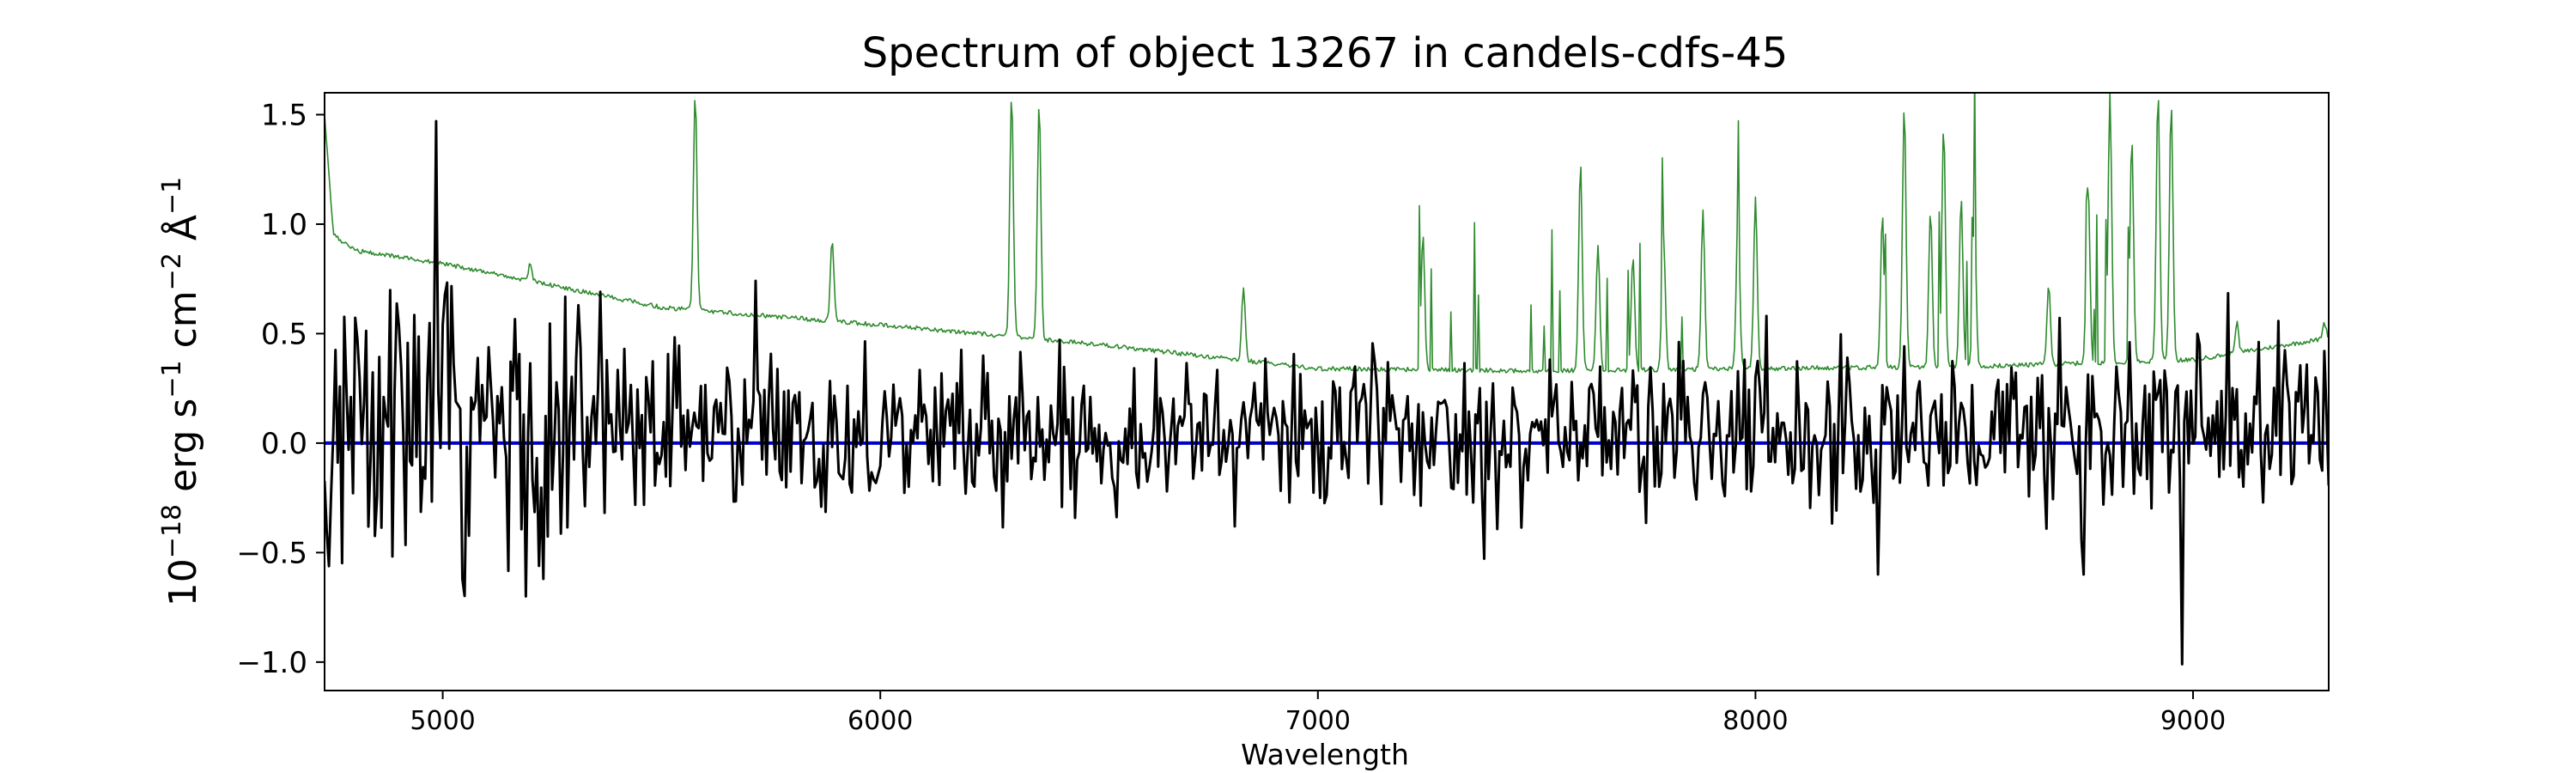 The image size is (2576, 773). Describe the element at coordinates (182, 234) in the screenshot. I see `y-axis-label-part: Å` at that location.